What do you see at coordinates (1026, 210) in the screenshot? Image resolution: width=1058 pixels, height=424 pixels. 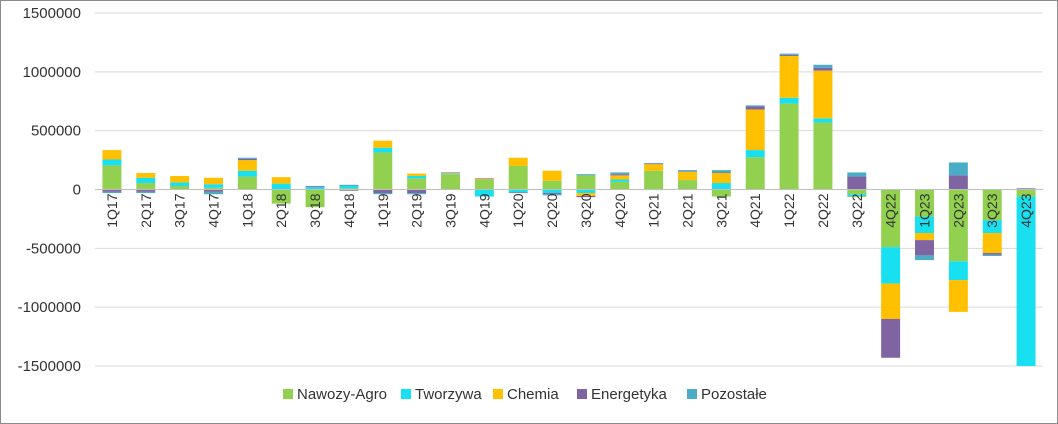 I see `x-tick-label: 4Q23` at bounding box center [1026, 210].